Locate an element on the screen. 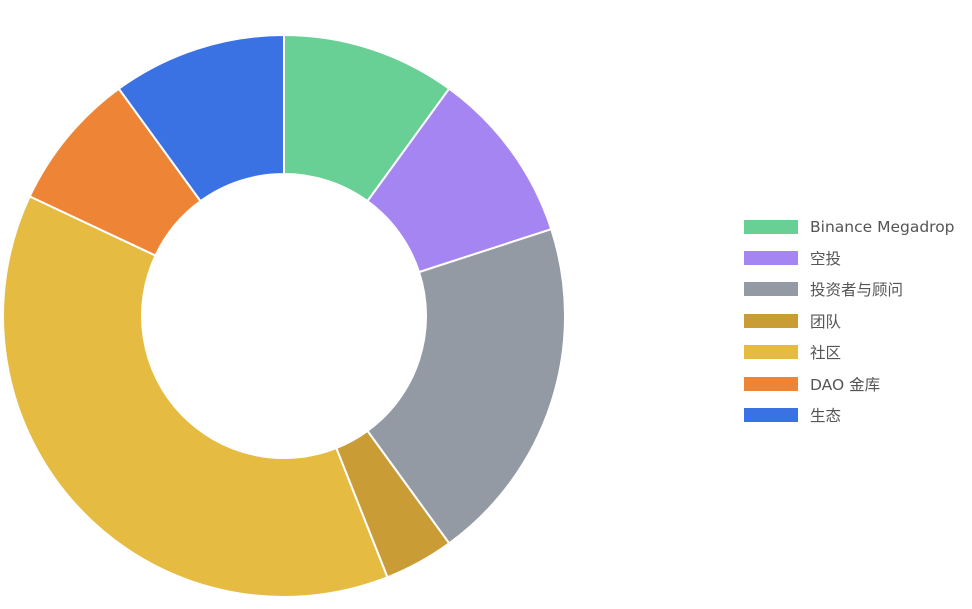 The width and height of the screenshot is (972, 609). legend-item-6: DAO 金库 is located at coordinates (849, 383).